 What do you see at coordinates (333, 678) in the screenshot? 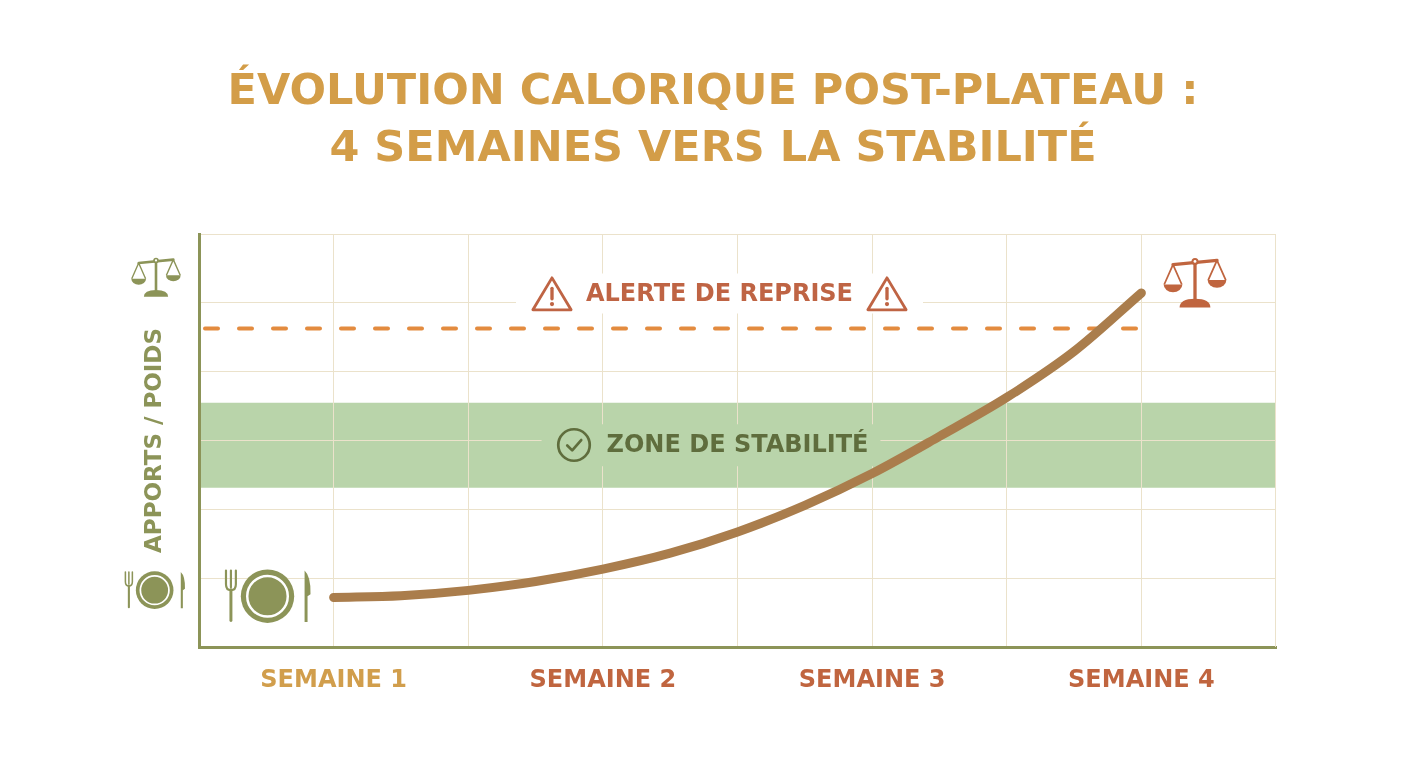
I see `x-tick-label: SEMAINE 1` at bounding box center [333, 678].